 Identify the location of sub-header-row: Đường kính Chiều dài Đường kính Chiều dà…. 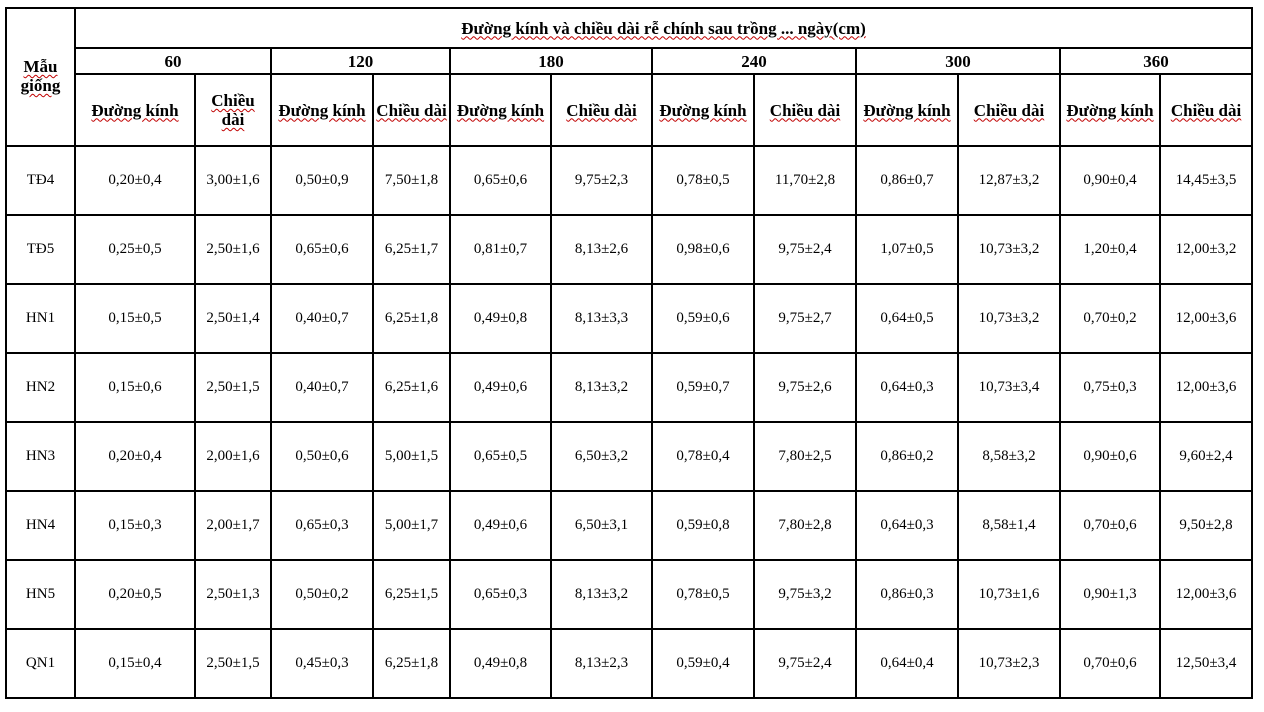
(630, 110).